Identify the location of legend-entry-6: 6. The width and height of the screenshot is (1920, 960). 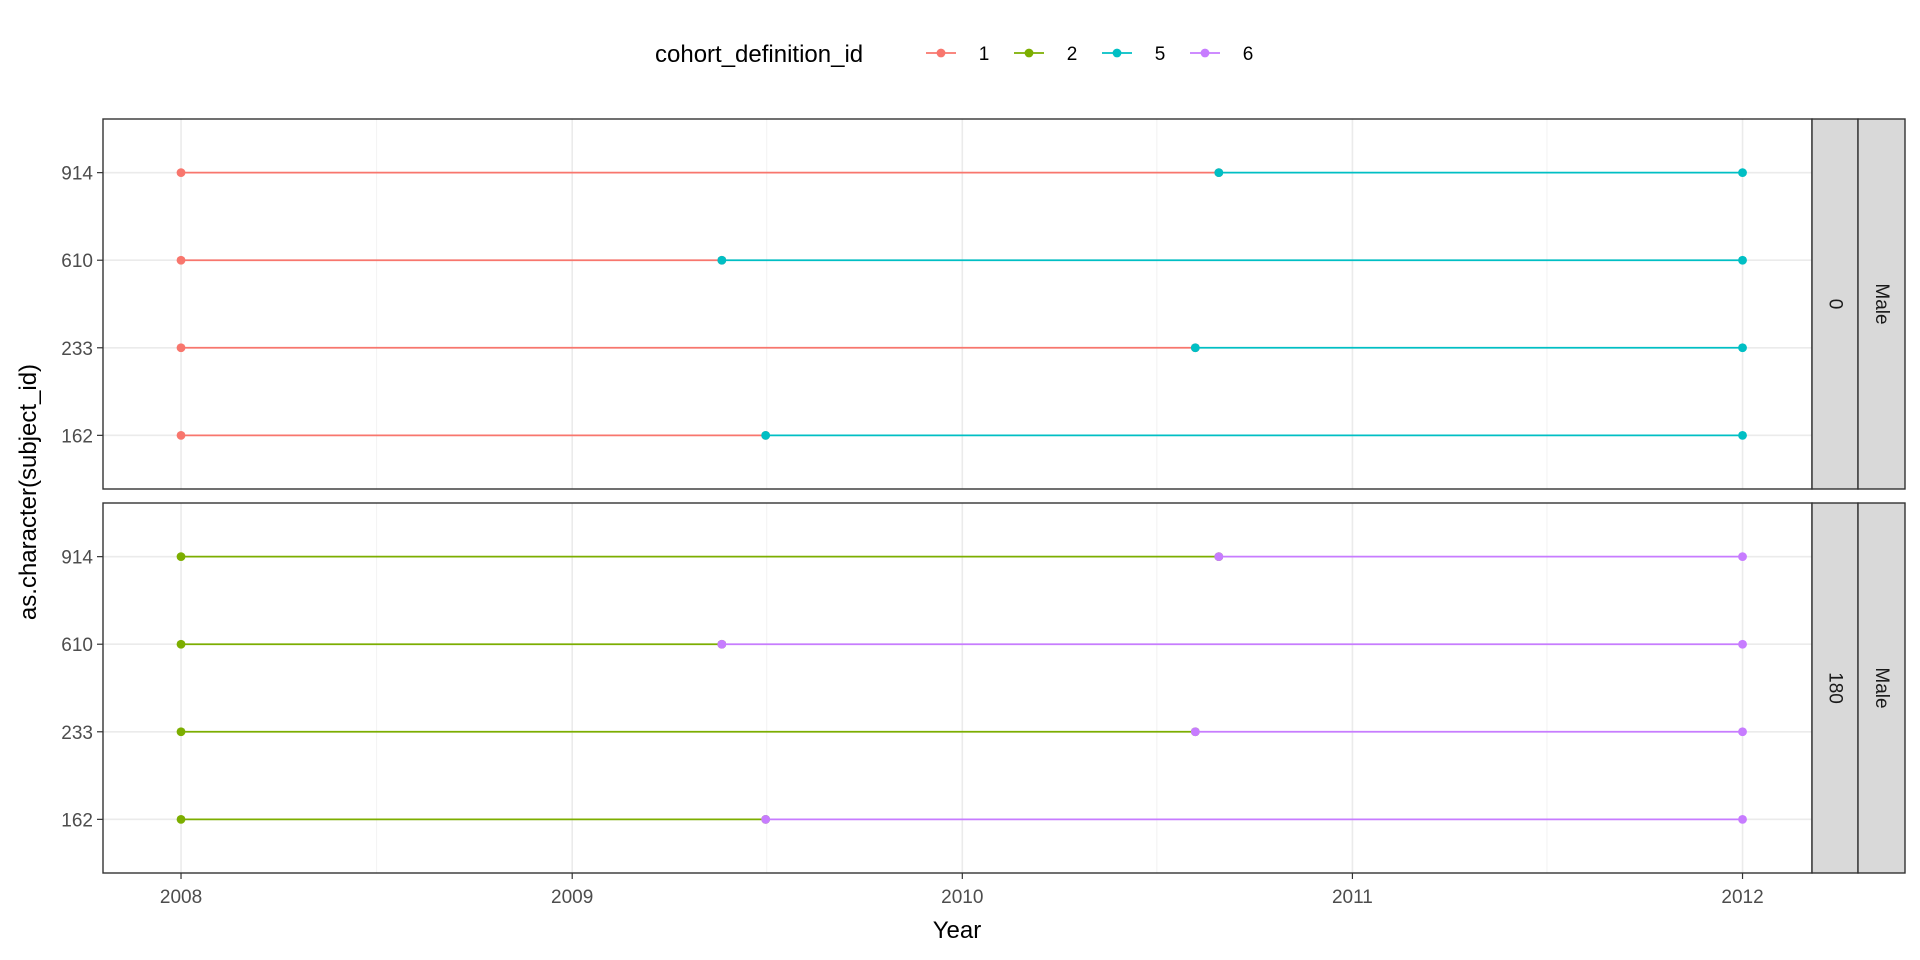
(1221, 54).